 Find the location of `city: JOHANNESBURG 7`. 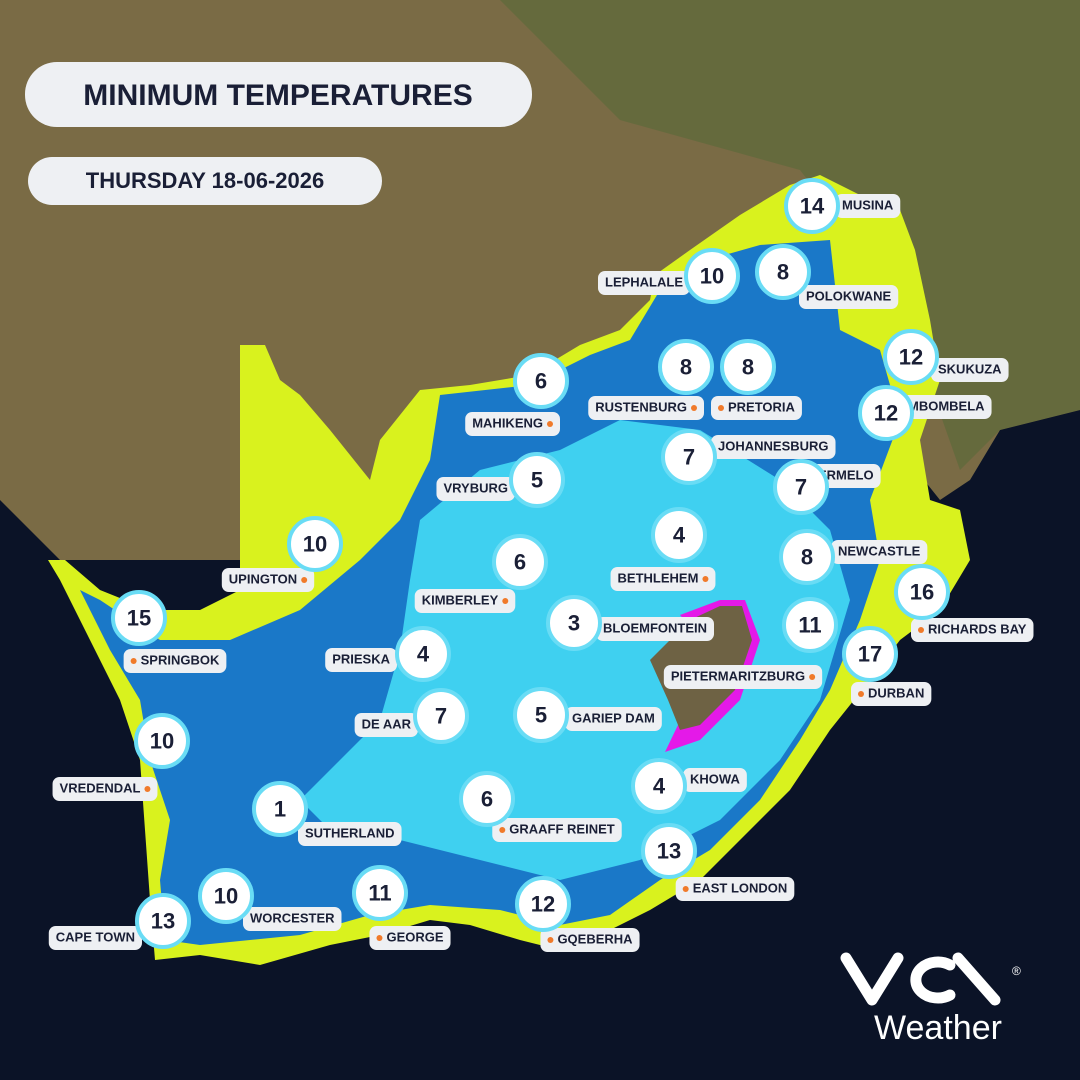

city: JOHANNESBURG 7 is located at coordinates (748, 457).